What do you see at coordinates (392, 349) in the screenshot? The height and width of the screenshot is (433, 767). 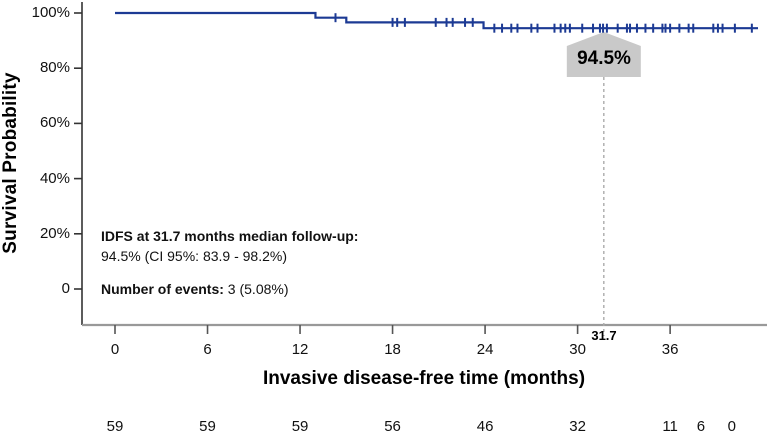 I see `x-tick-label: 18` at bounding box center [392, 349].